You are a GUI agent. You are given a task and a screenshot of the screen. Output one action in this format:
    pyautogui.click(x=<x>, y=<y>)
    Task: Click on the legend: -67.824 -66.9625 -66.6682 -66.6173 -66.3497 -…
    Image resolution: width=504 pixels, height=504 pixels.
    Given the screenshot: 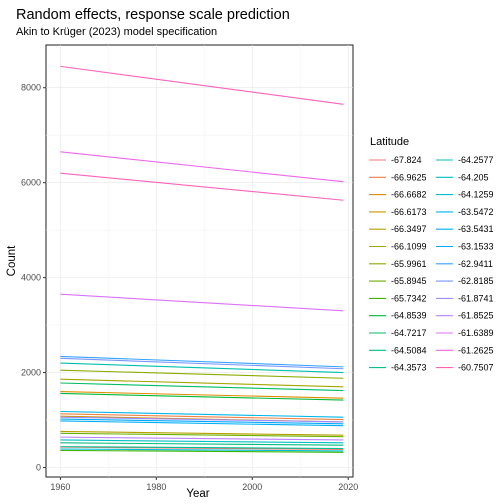 What is the action you would take?
    pyautogui.click(x=431, y=264)
    